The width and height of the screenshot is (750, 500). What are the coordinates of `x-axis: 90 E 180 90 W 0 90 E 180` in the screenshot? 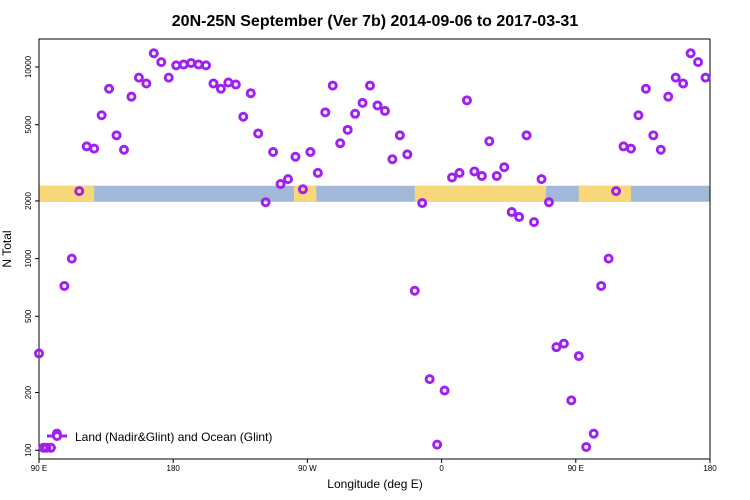 It's located at (374, 466).